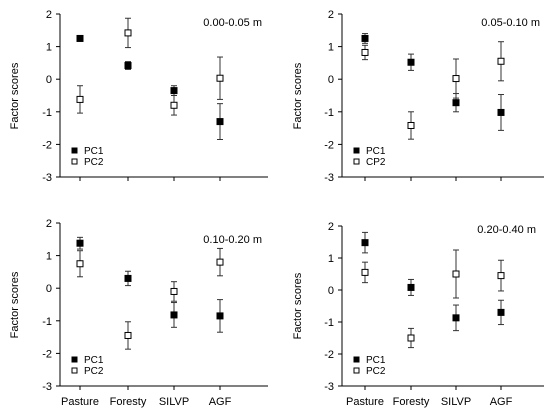 This screenshot has width=550, height=412. I want to click on chart-title: 0.10-0.20 m, so click(232, 240).